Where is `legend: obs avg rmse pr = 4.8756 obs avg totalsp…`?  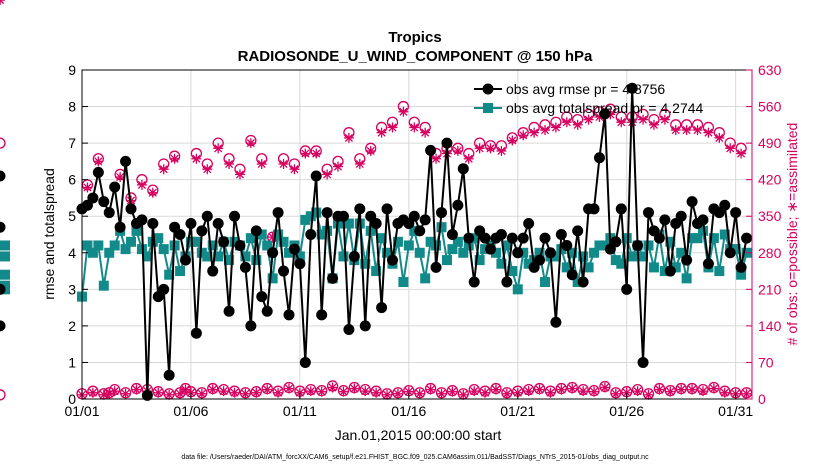
legend: obs avg rmse pr = 4.8756 obs avg totalsp… is located at coordinates (589, 98).